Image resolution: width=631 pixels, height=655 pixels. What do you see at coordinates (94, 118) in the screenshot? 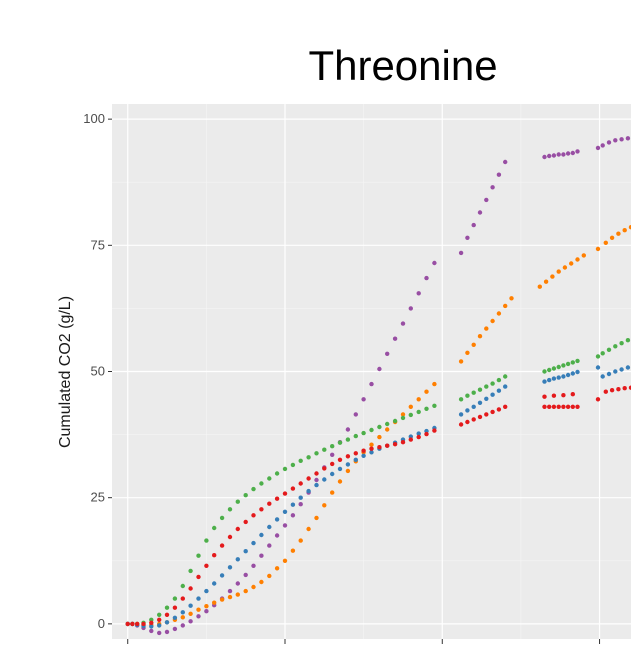
I see `y-tick-label: 100` at bounding box center [94, 118].